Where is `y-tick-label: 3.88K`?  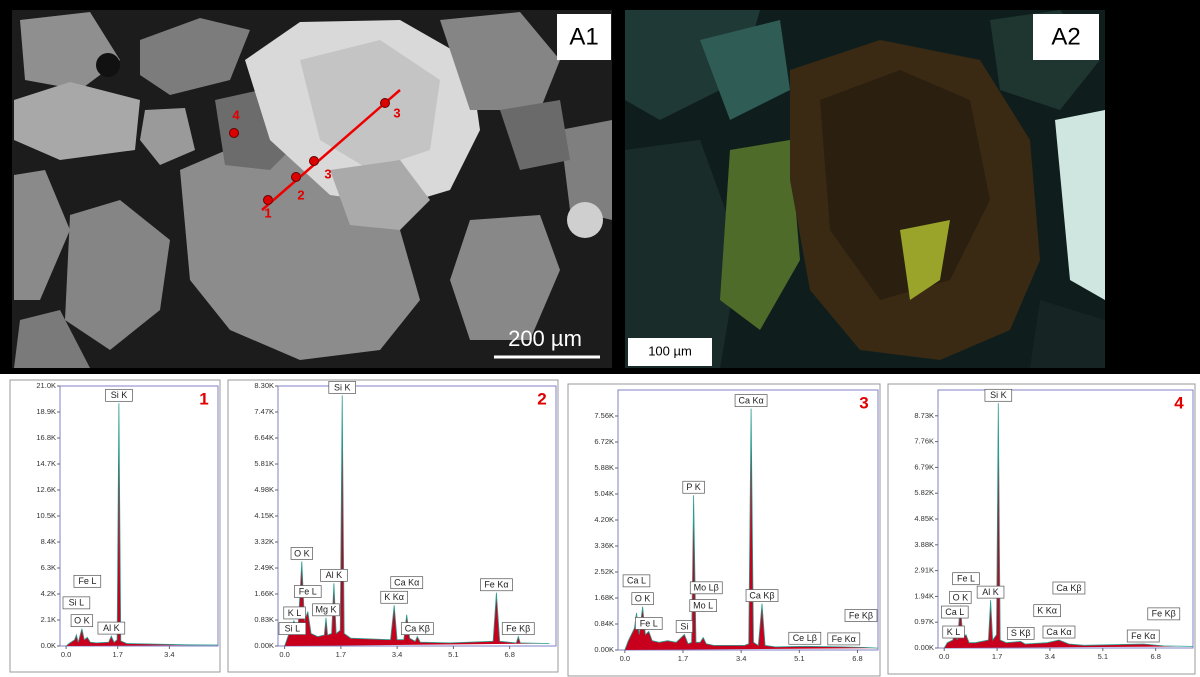
y-tick-label: 3.88K is located at coordinates (924, 544).